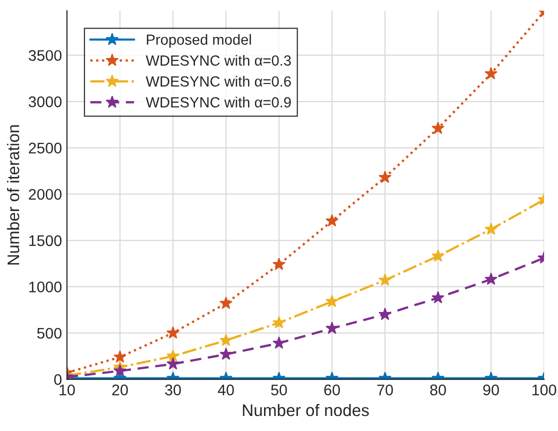 This screenshot has height=431, width=558. I want to click on y-tick-label: 2000, so click(45, 194).